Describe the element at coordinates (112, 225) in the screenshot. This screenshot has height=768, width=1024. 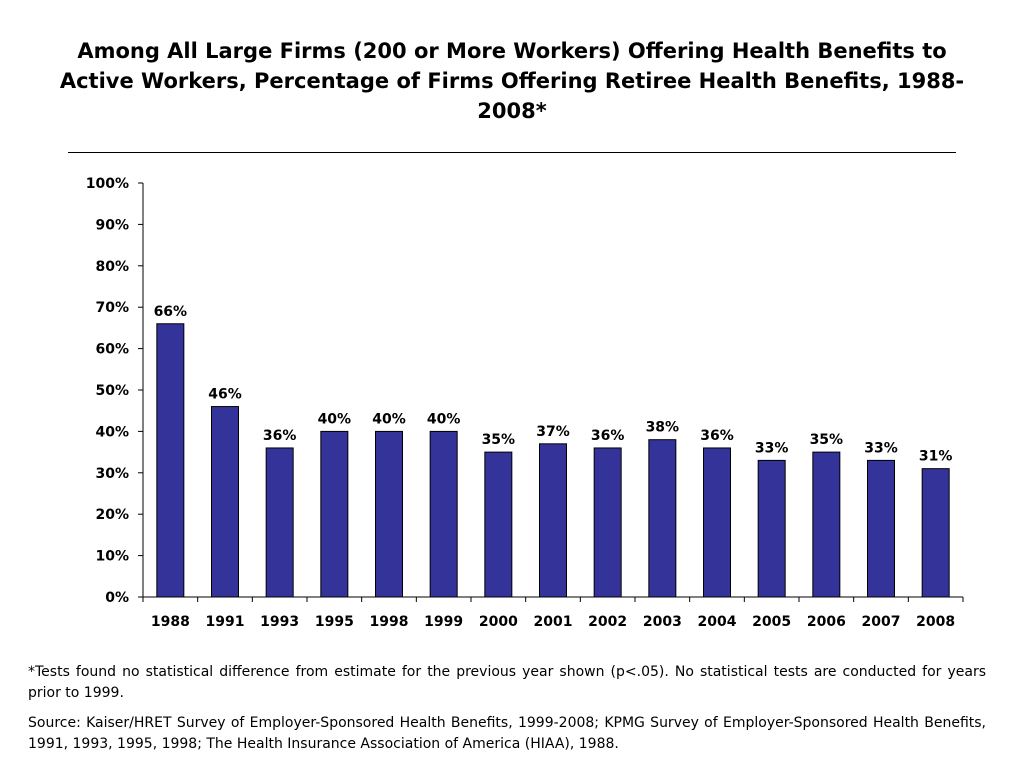
I see `y-tick-label: 90%` at that location.